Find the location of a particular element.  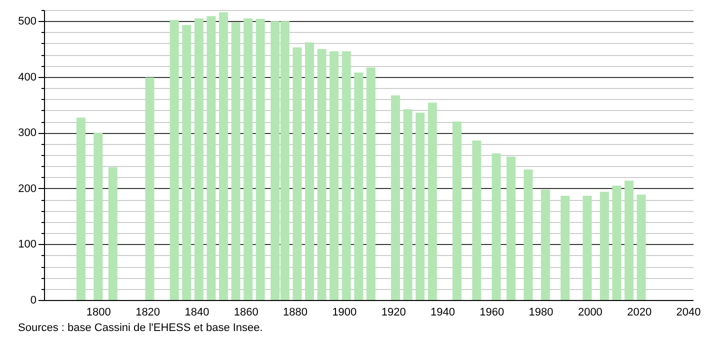

source-note: Sources : base Cassini de l'EHESS et base Insee. is located at coordinates (140, 328).